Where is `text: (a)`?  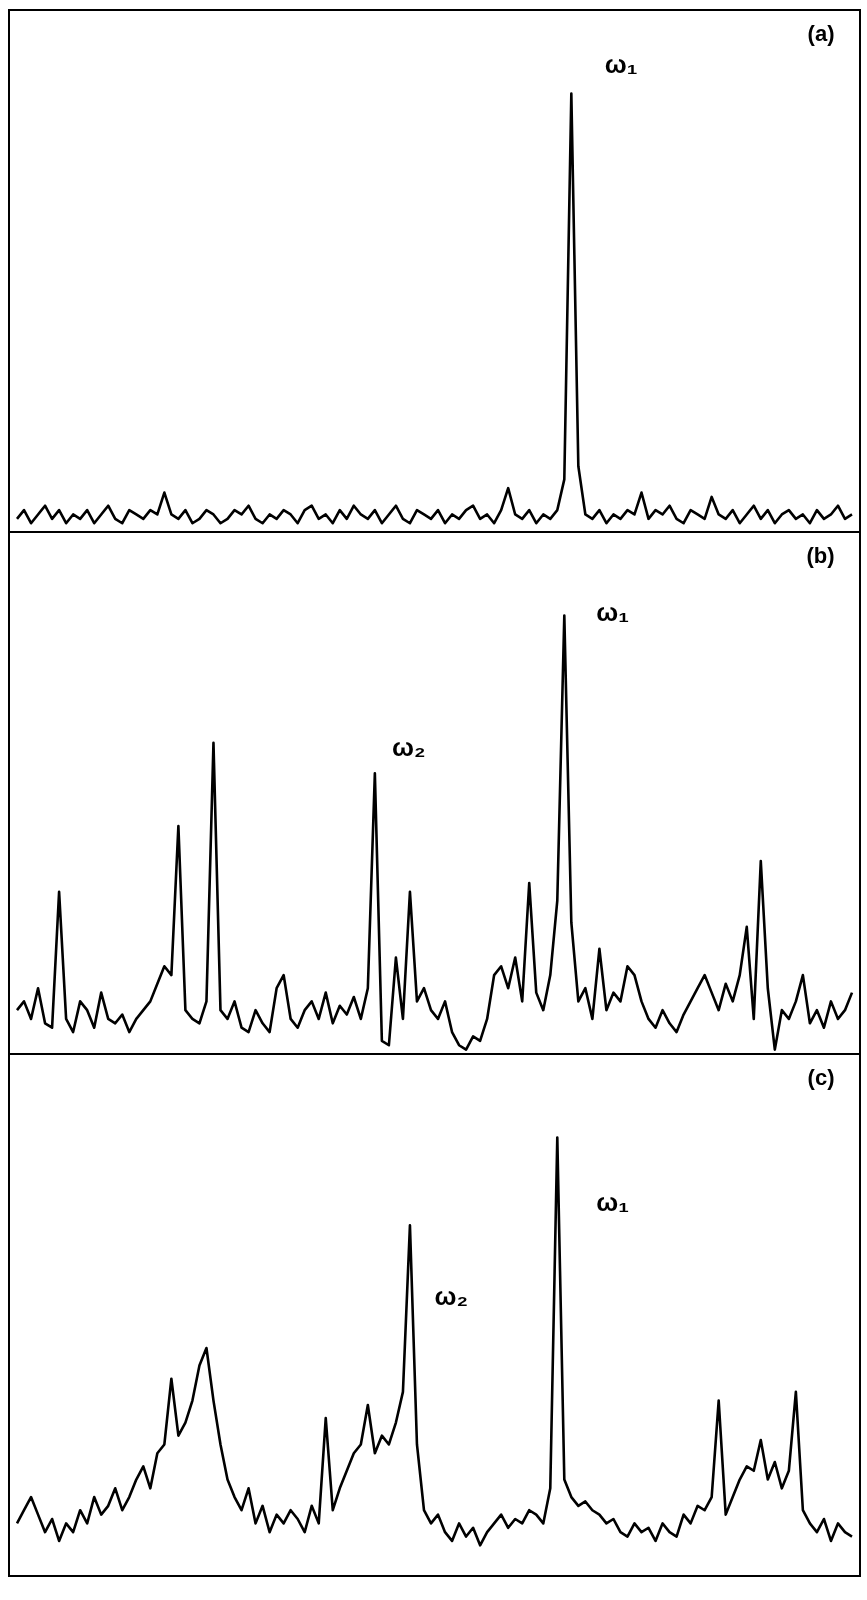 text: (a) is located at coordinates (821, 34).